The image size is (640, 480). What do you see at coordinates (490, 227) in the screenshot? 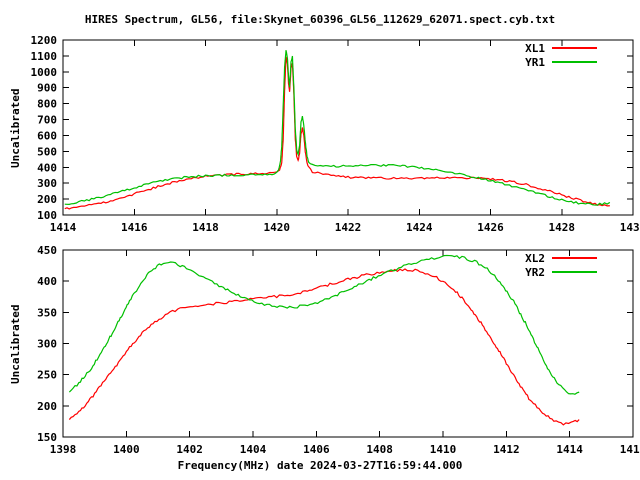
I see `x-tick-label: 1426` at bounding box center [490, 227].